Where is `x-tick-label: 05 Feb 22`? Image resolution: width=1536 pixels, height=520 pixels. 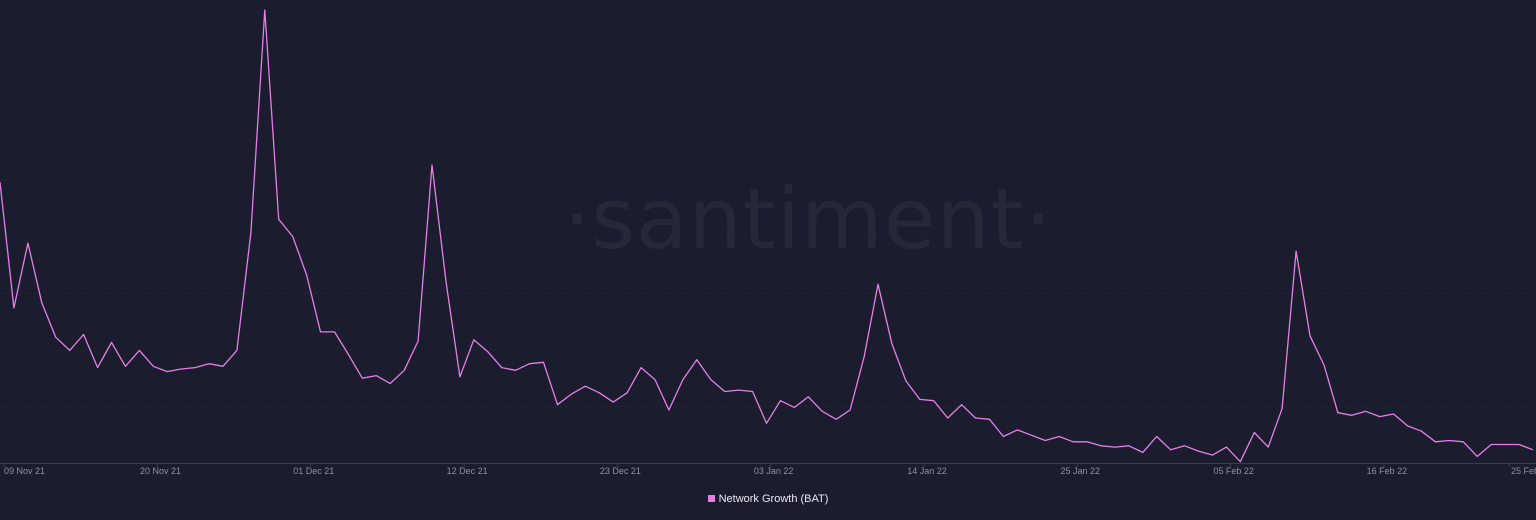
x-tick-label: 05 Feb 22 is located at coordinates (1233, 471).